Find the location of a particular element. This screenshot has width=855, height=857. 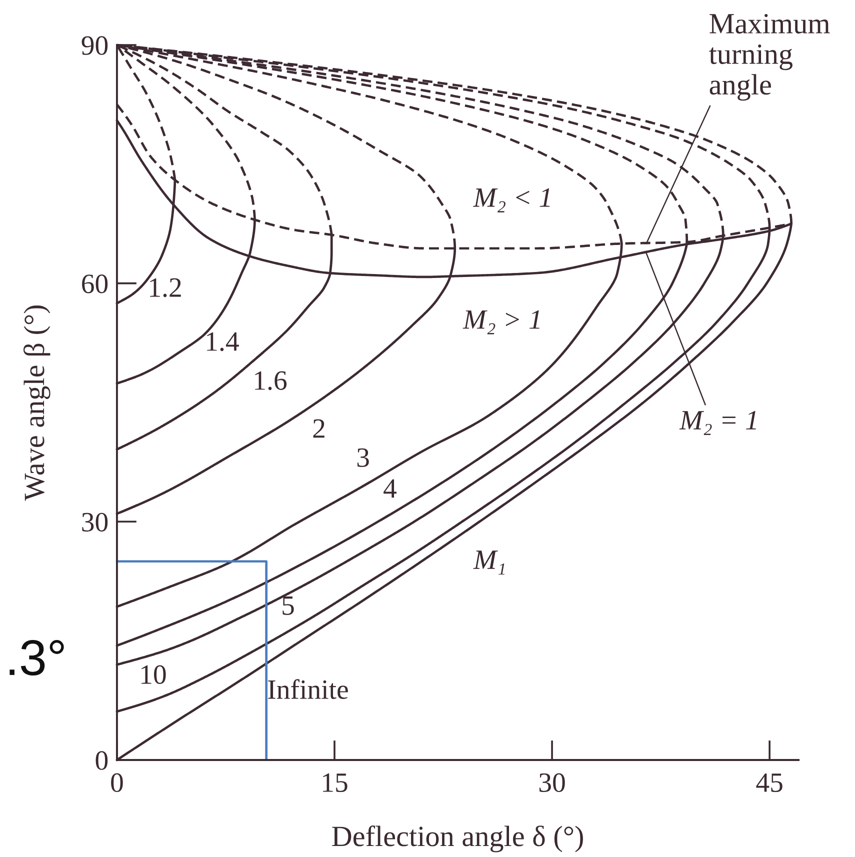

x-tick-label: 30 is located at coordinates (552, 782).